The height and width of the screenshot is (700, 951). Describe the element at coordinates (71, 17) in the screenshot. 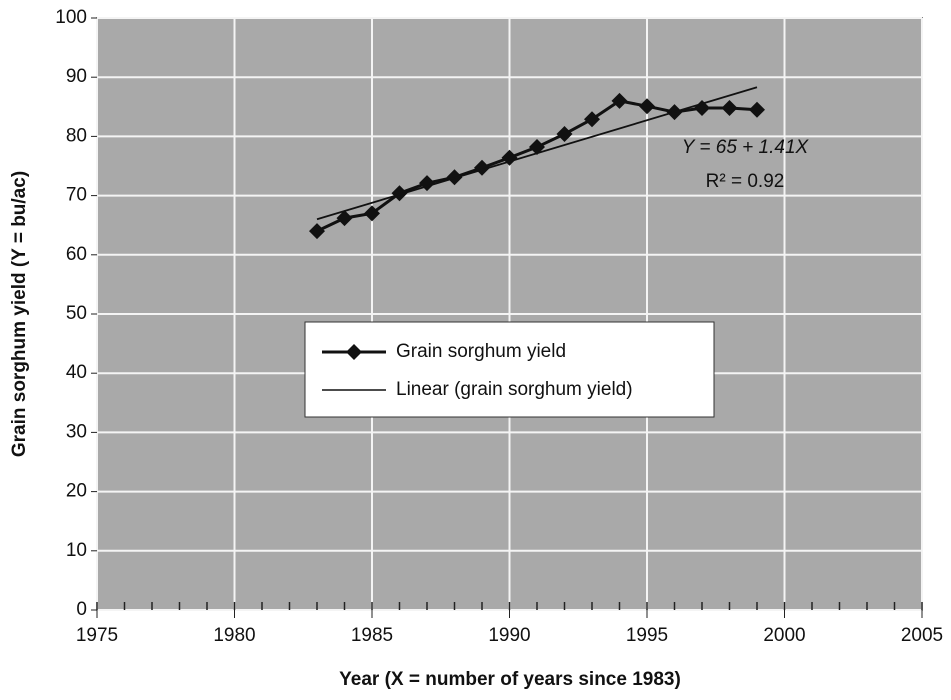

I see `y-tick-label: 100` at that location.